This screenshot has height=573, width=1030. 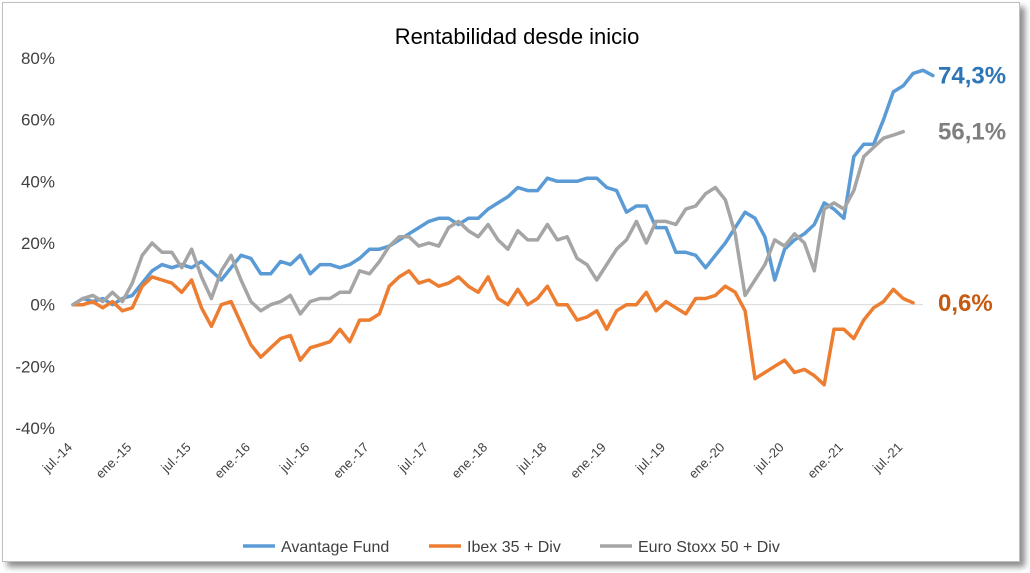 What do you see at coordinates (294, 458) in the screenshot?
I see `x-tick-label: jul.-16` at bounding box center [294, 458].